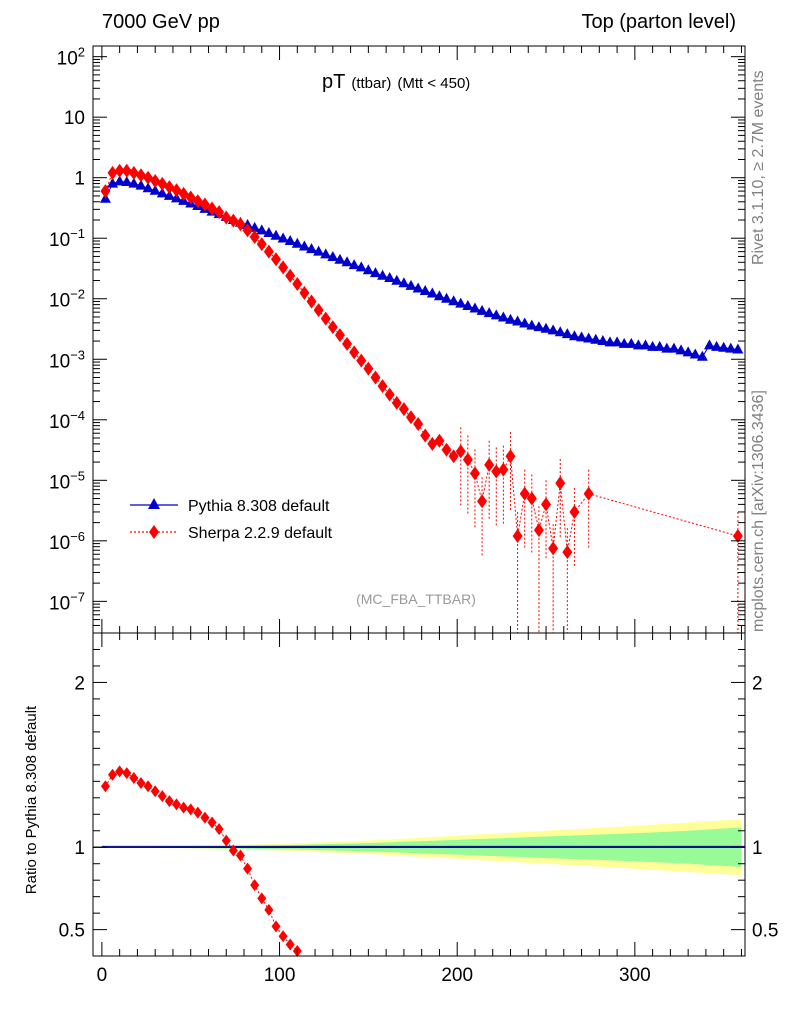 The image size is (786, 1024). What do you see at coordinates (67, 480) in the screenshot?
I see `y-tick-label: 10⁻⁵` at bounding box center [67, 480].